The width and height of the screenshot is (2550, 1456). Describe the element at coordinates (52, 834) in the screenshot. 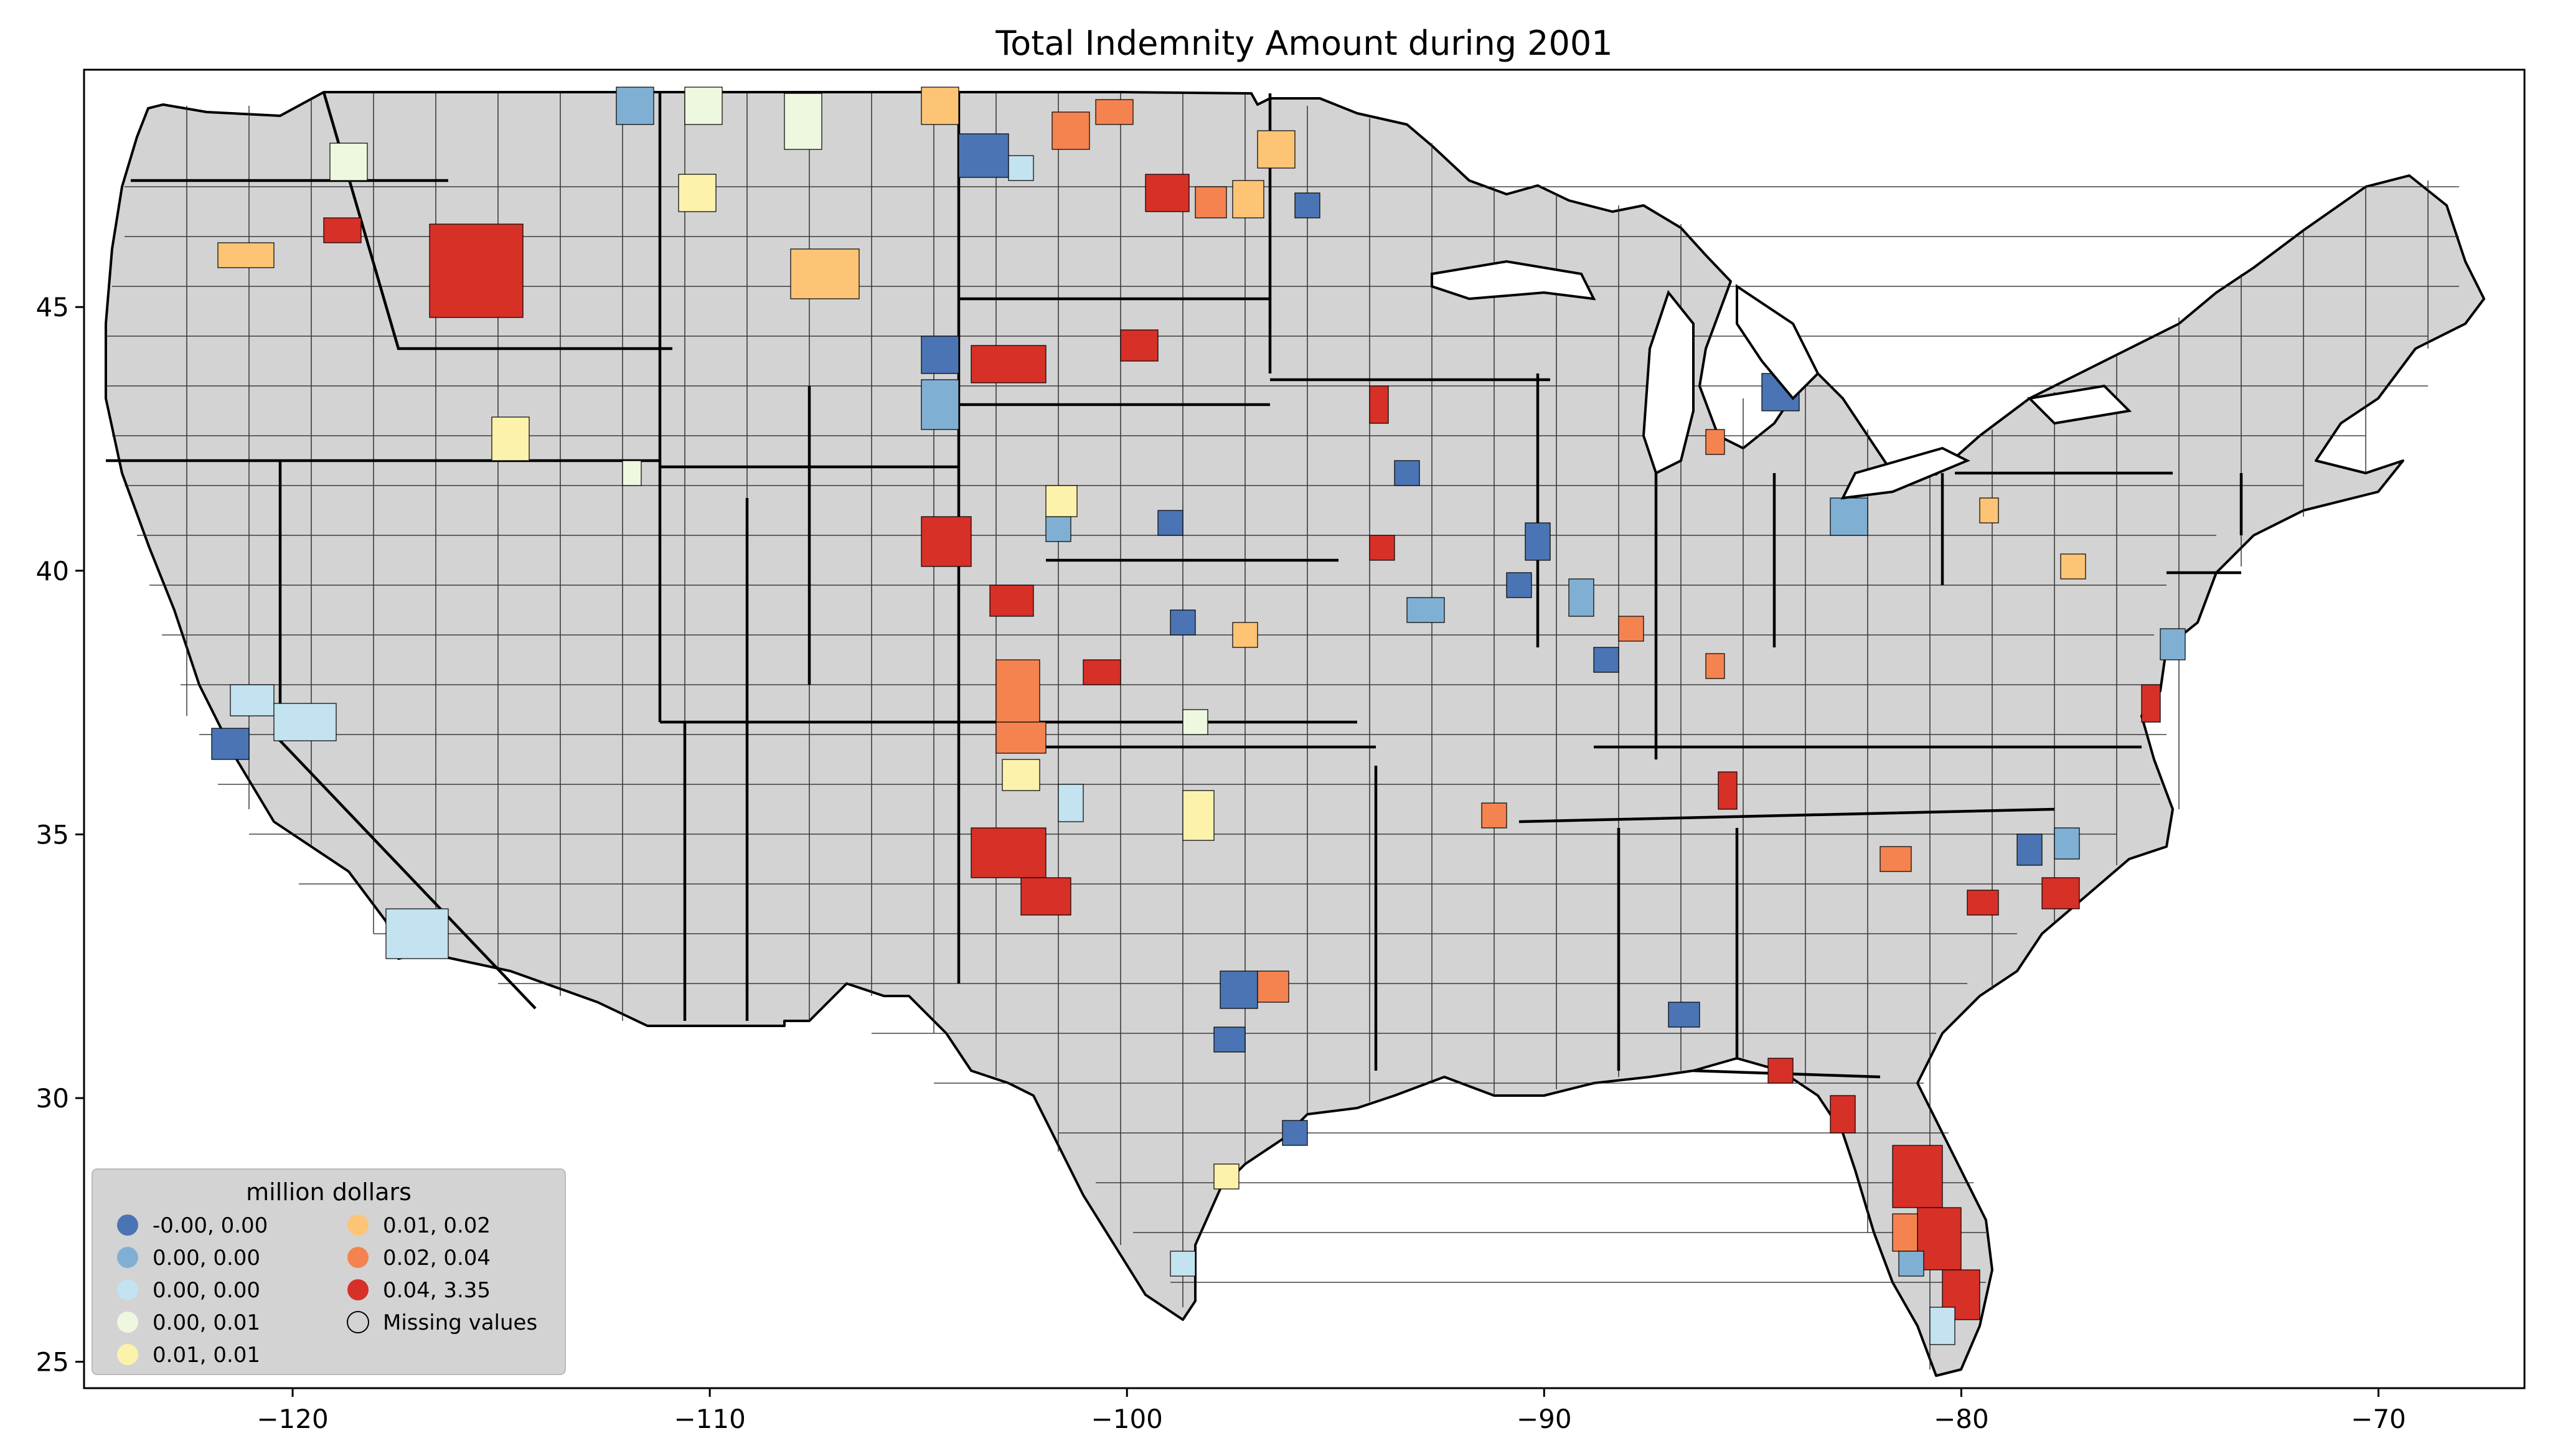

I see `y-tick-label: 35` at that location.